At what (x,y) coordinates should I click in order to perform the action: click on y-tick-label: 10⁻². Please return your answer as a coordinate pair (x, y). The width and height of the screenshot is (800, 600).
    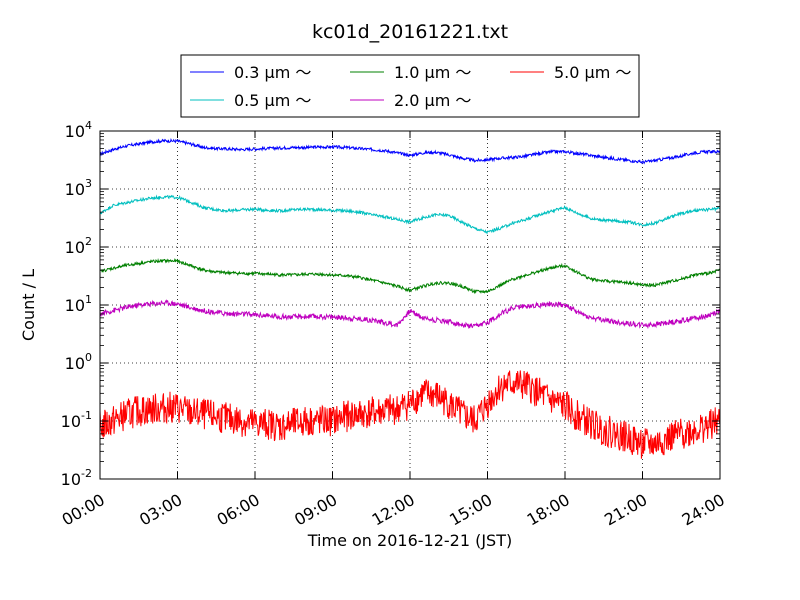
    Looking at the image, I should click on (76, 478).